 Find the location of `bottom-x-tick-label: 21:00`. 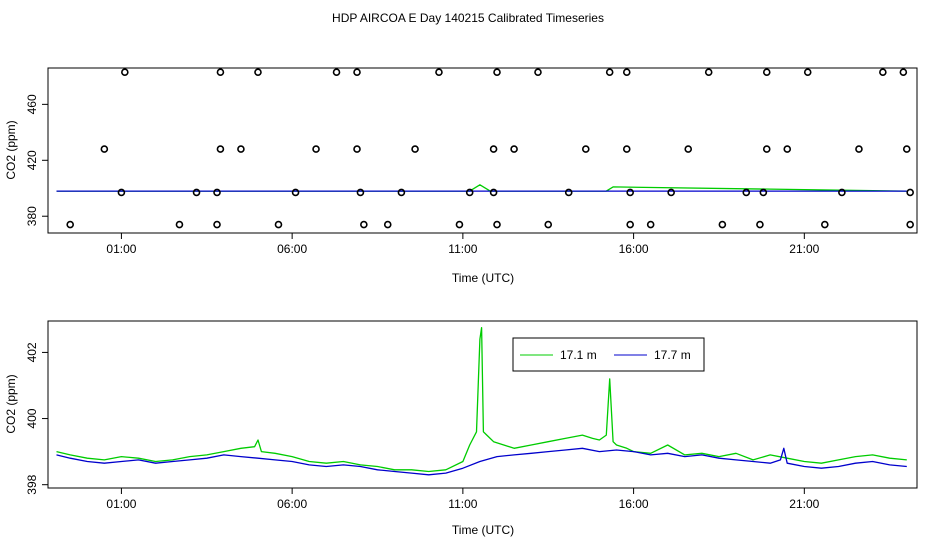

bottom-x-tick-label: 21:00 is located at coordinates (804, 504).